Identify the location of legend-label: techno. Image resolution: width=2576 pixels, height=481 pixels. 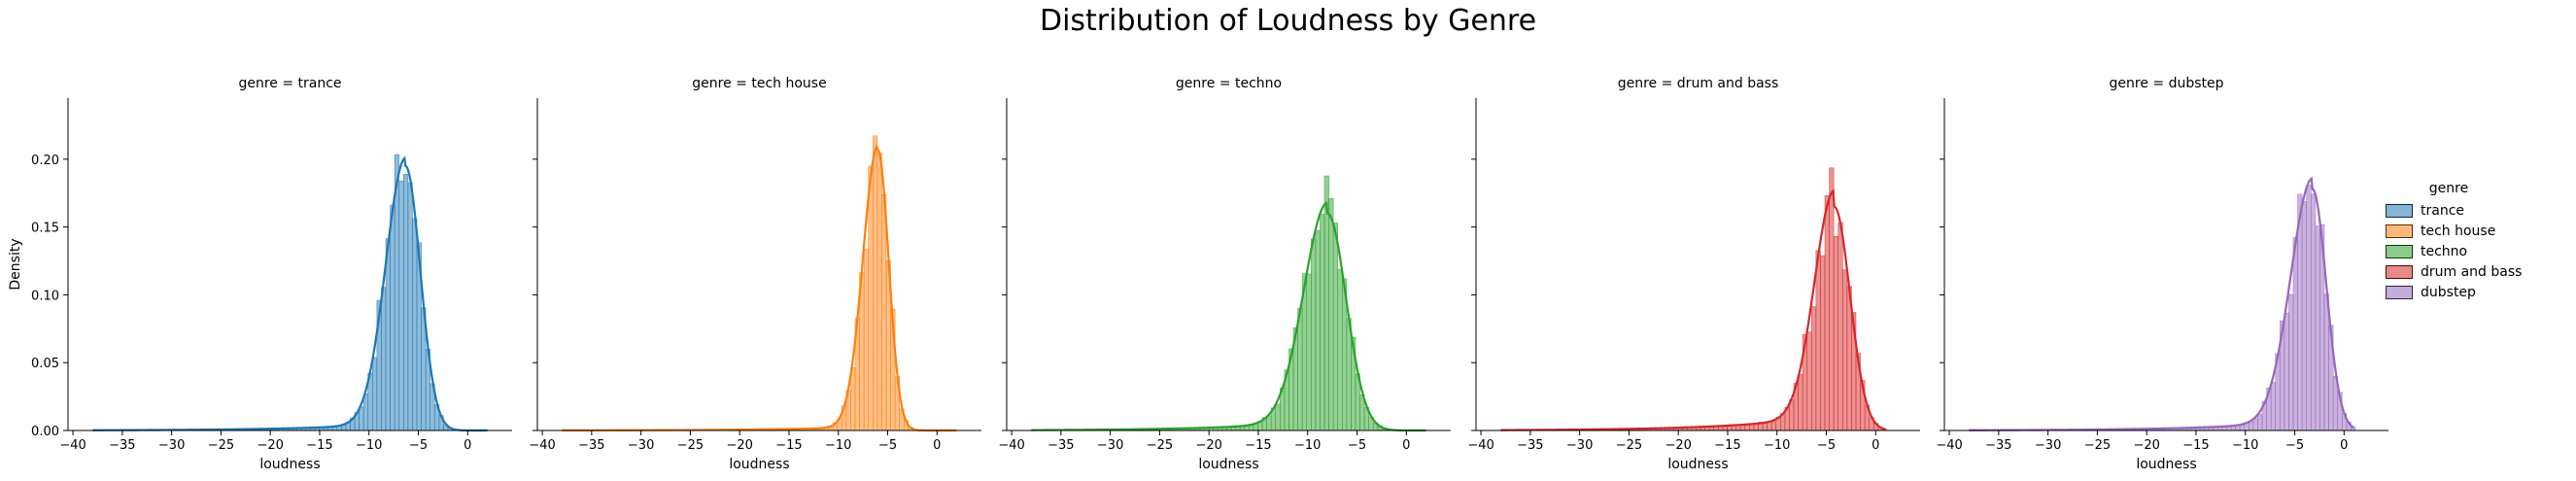
(2444, 251).